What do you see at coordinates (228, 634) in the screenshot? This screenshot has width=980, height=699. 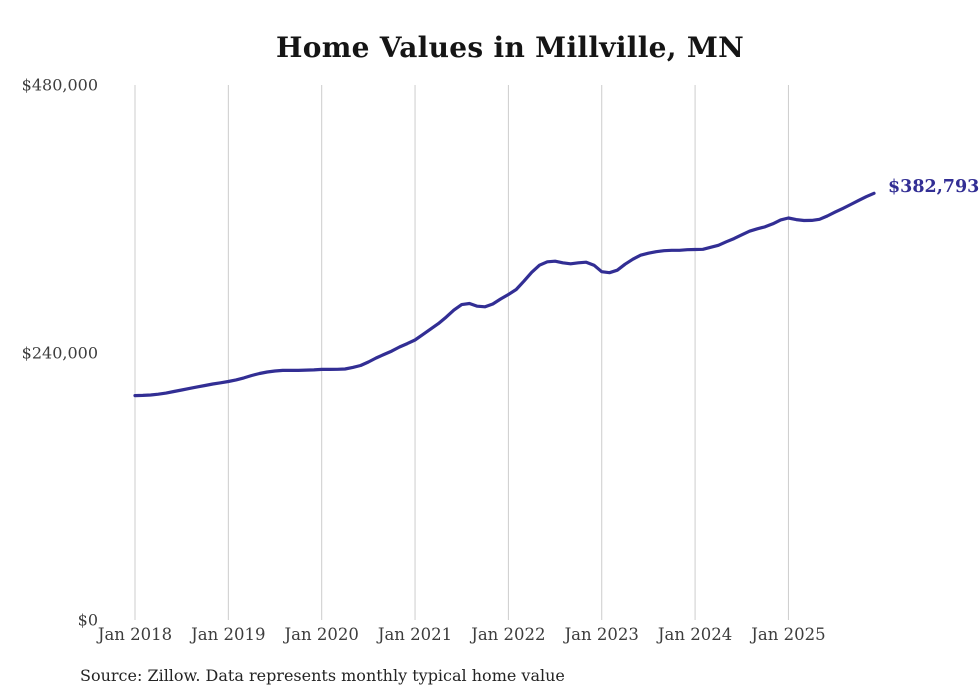 I see `x-tick-label: Jan 2019` at bounding box center [228, 634].